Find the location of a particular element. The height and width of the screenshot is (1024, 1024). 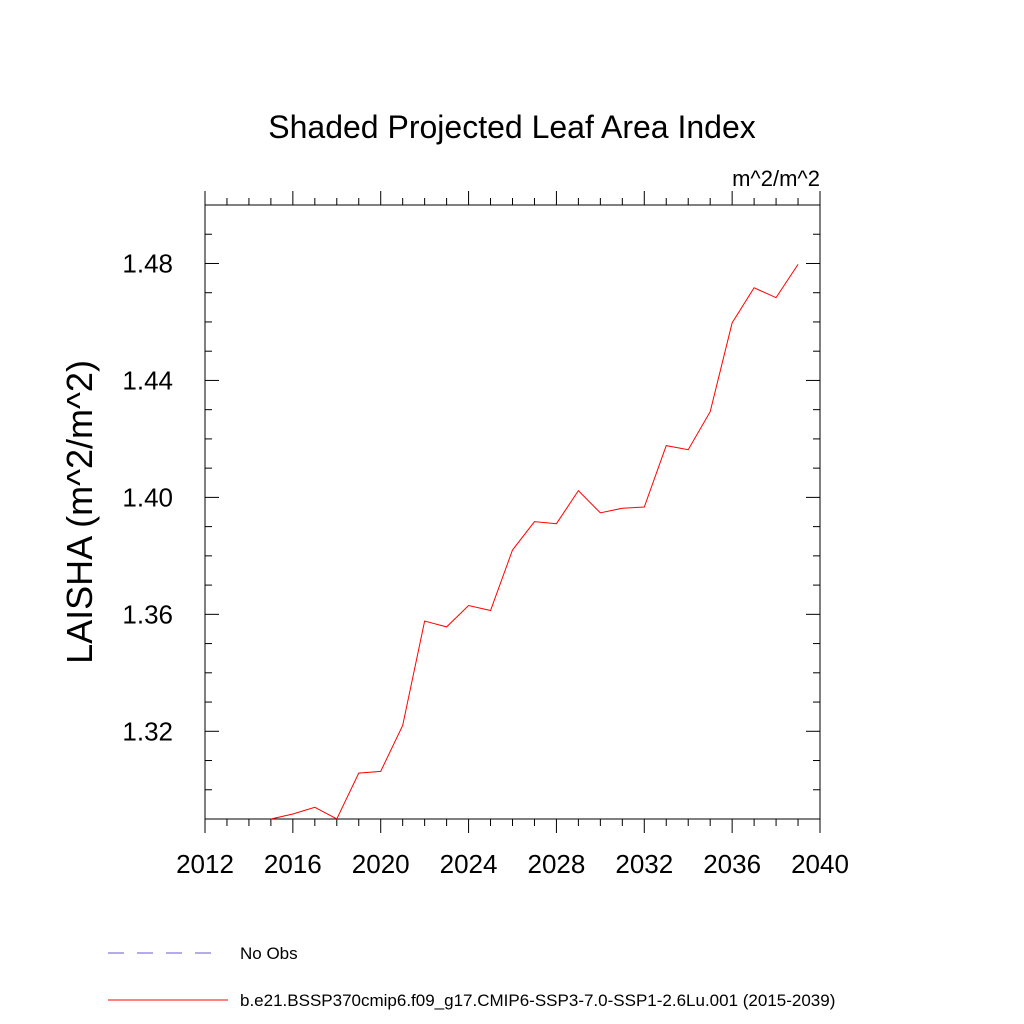

x-tick-label: 2012 is located at coordinates (205, 864).